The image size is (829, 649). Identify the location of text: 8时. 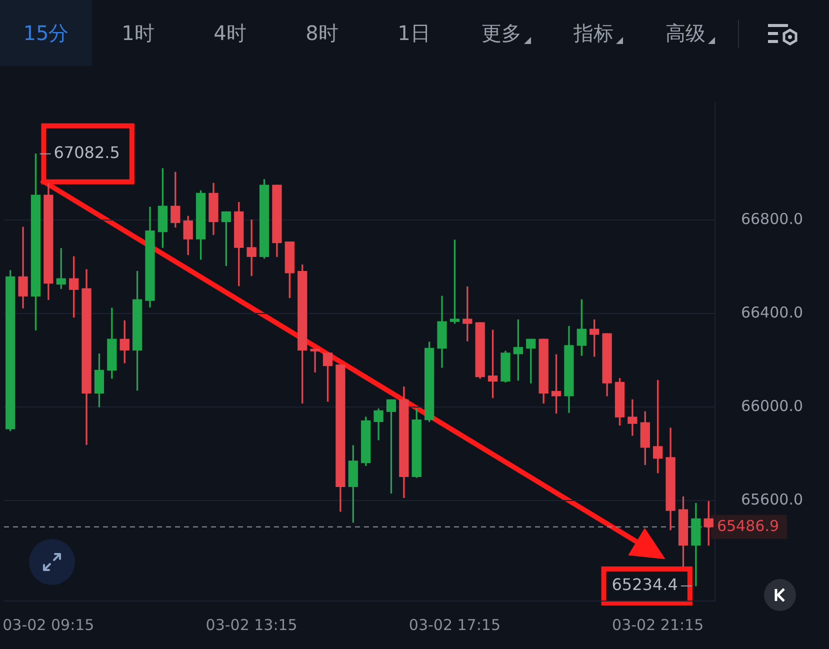
(322, 33).